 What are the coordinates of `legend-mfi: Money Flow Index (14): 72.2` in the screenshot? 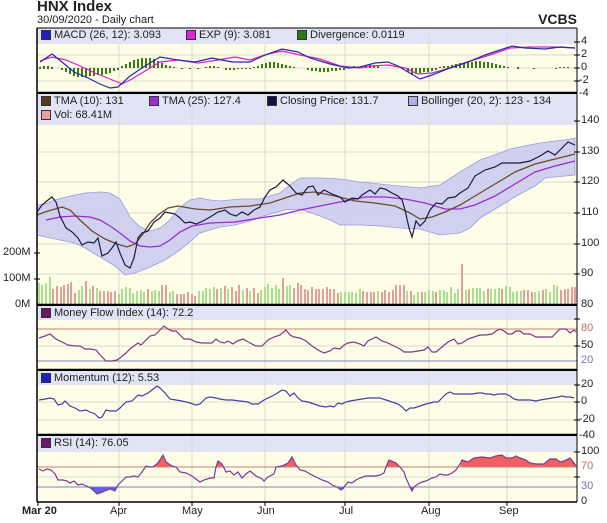 It's located at (117, 313).